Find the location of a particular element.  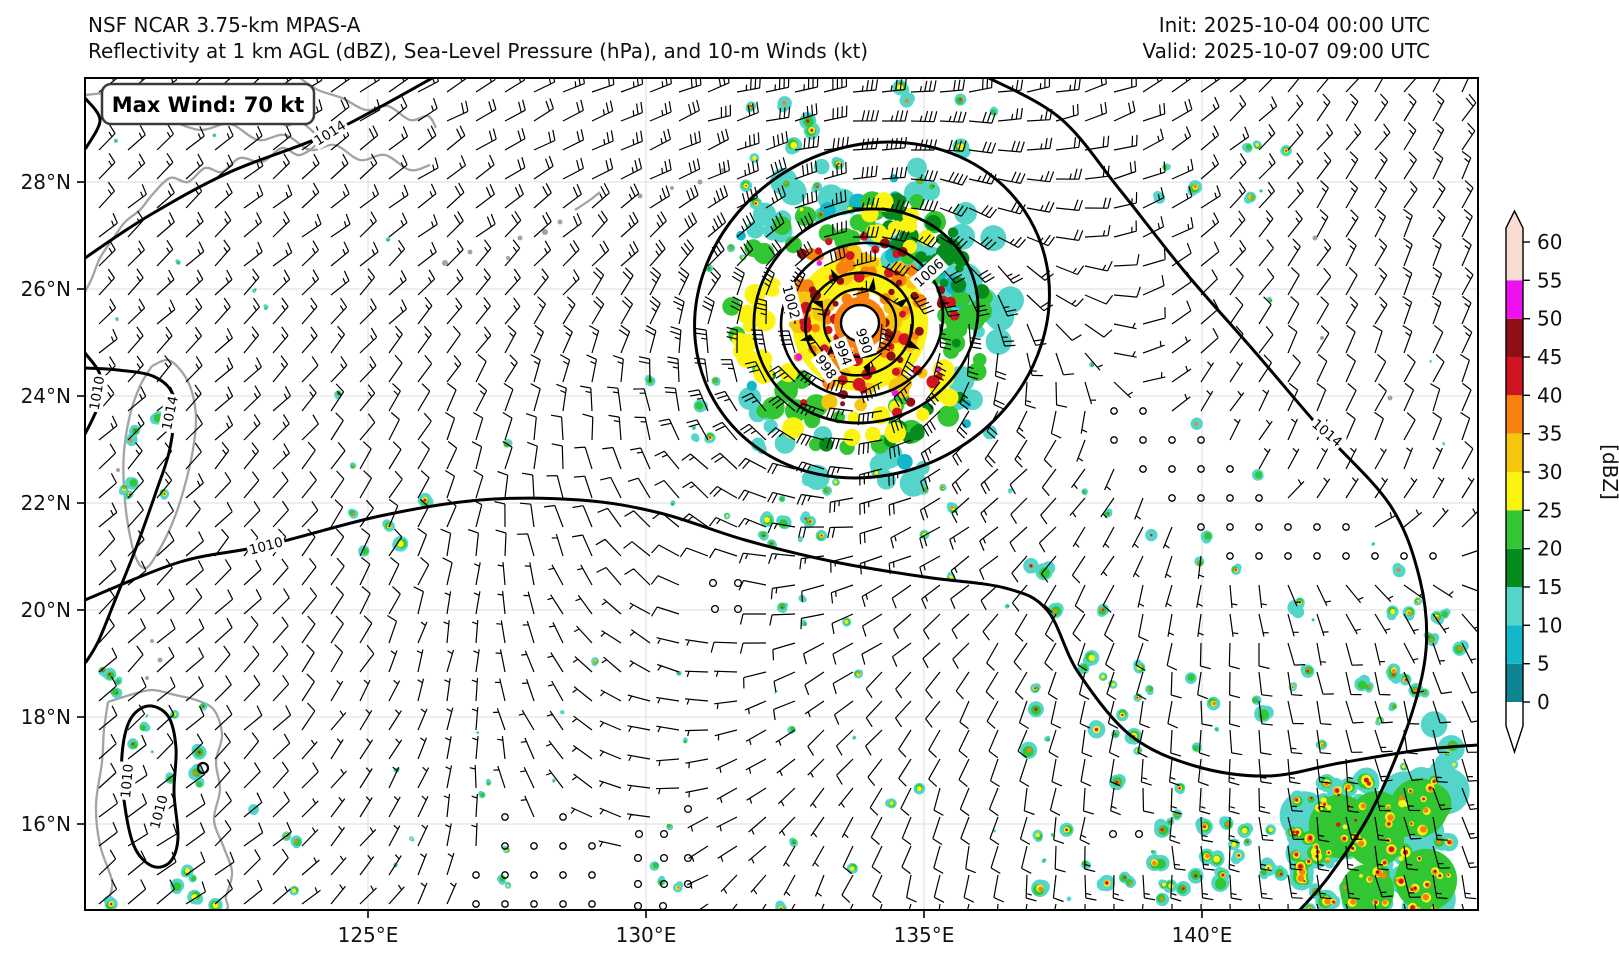

colorbar: 0 5 10 15 20 25 30 35 40 45 50 55 60 [dBZ] is located at coordinates (1562, 482).